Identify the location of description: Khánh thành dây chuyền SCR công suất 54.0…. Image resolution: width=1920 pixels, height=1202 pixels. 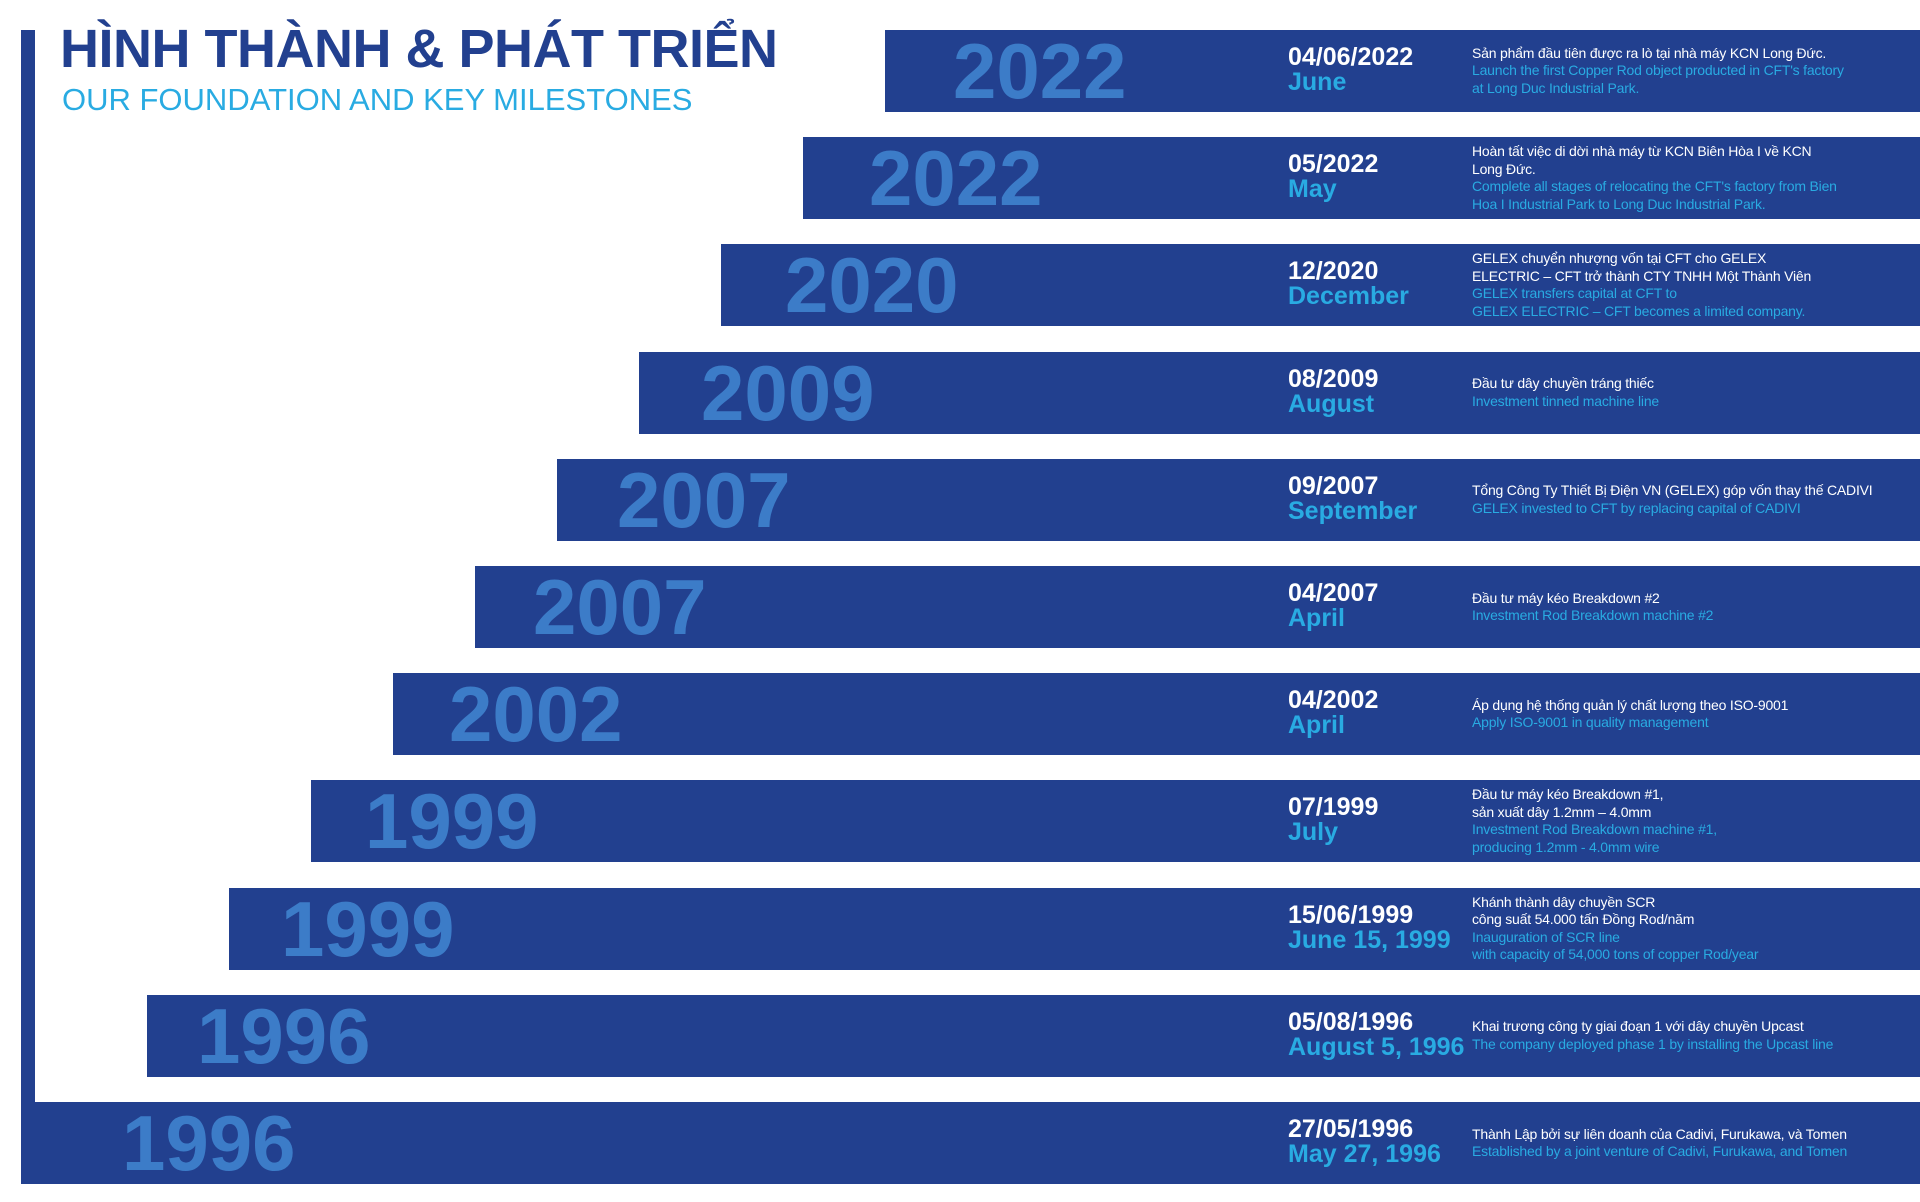
(1615, 929).